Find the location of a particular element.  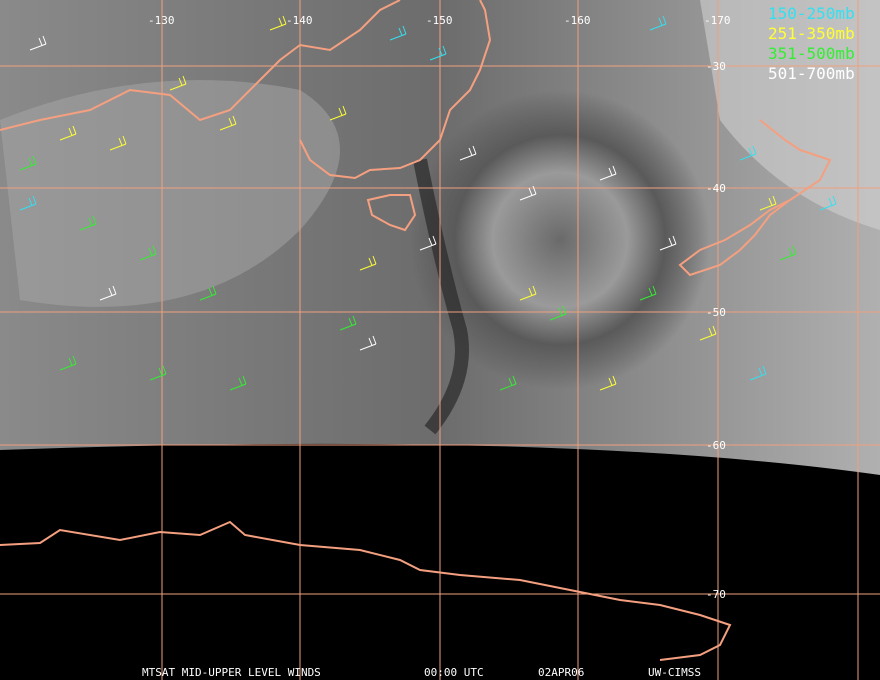

legend-entry: 150-250mb is located at coordinates (811, 13).